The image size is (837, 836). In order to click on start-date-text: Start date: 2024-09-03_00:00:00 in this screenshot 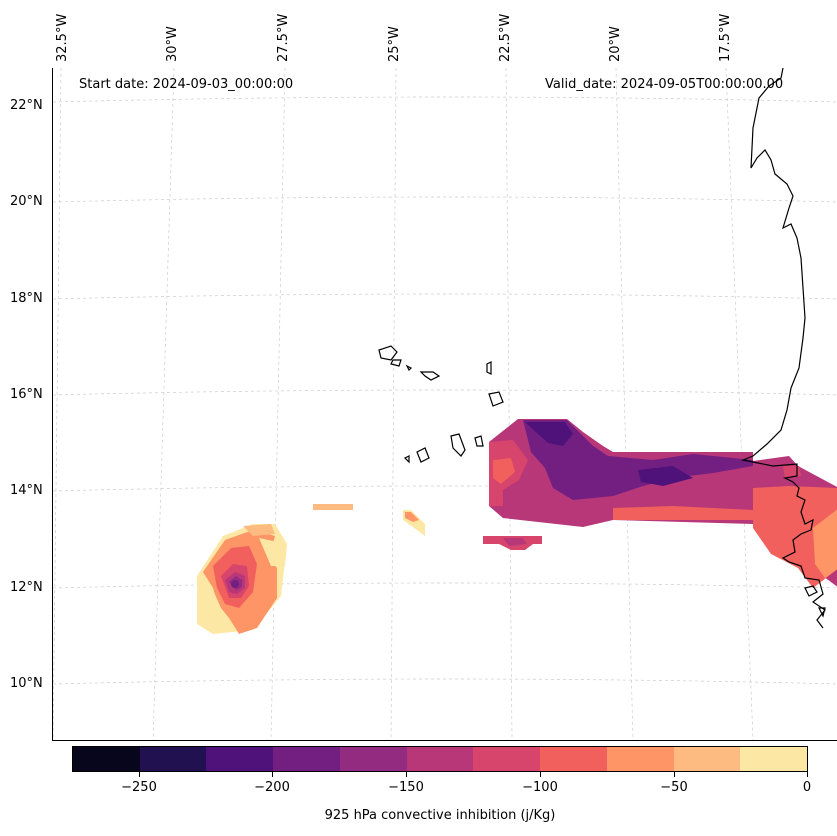, I will do `click(186, 84)`.